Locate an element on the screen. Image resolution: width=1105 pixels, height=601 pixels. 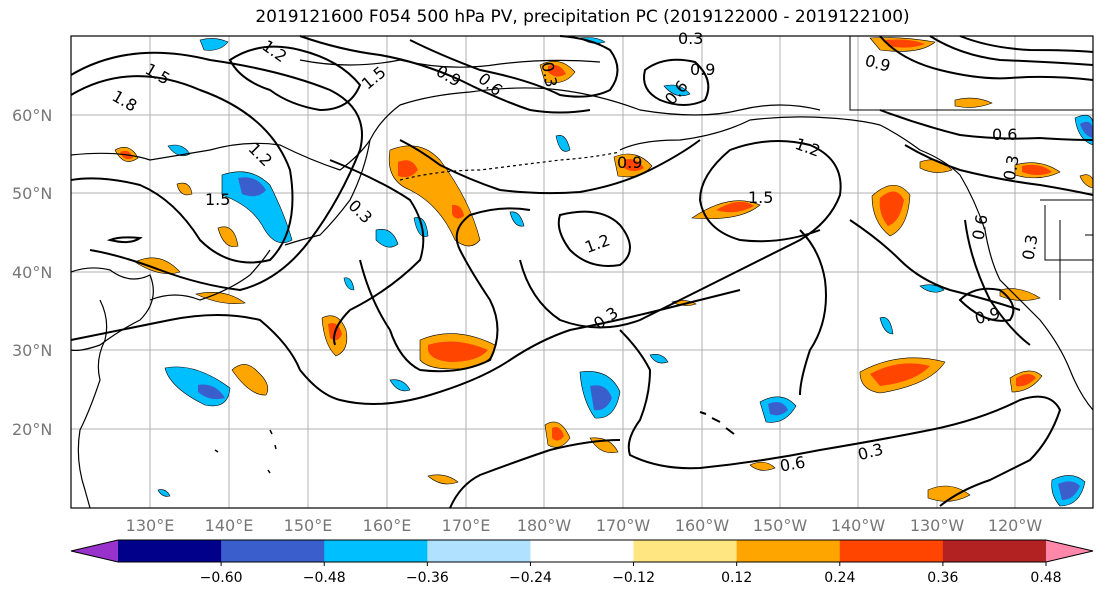
coastline-north-america is located at coordinates (1026, 292).